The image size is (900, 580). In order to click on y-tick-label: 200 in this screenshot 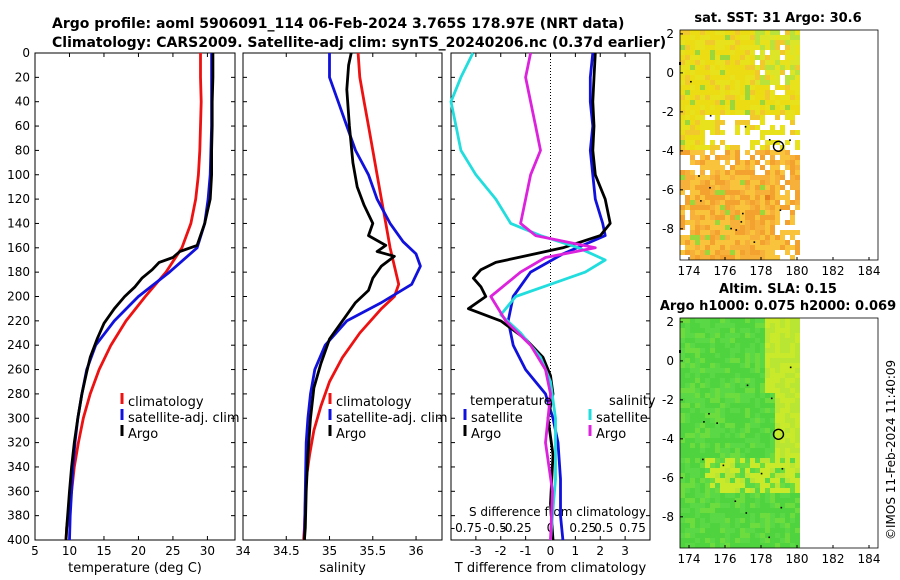, I will do `click(18, 297)`.